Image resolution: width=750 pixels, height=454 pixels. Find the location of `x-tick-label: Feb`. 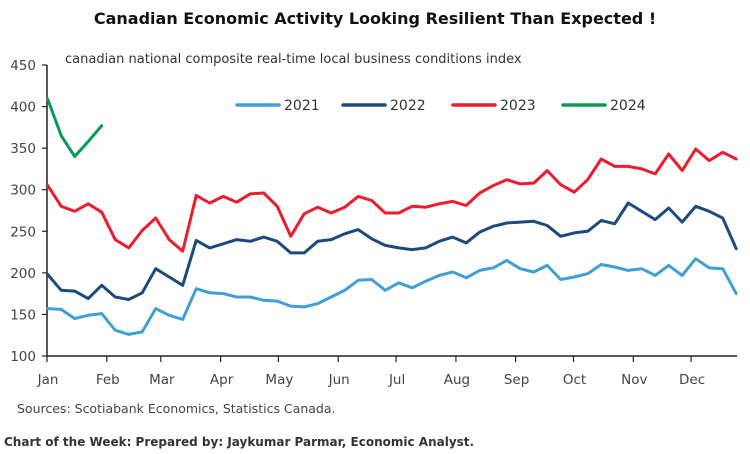

x-tick-label: Feb is located at coordinates (108, 380).